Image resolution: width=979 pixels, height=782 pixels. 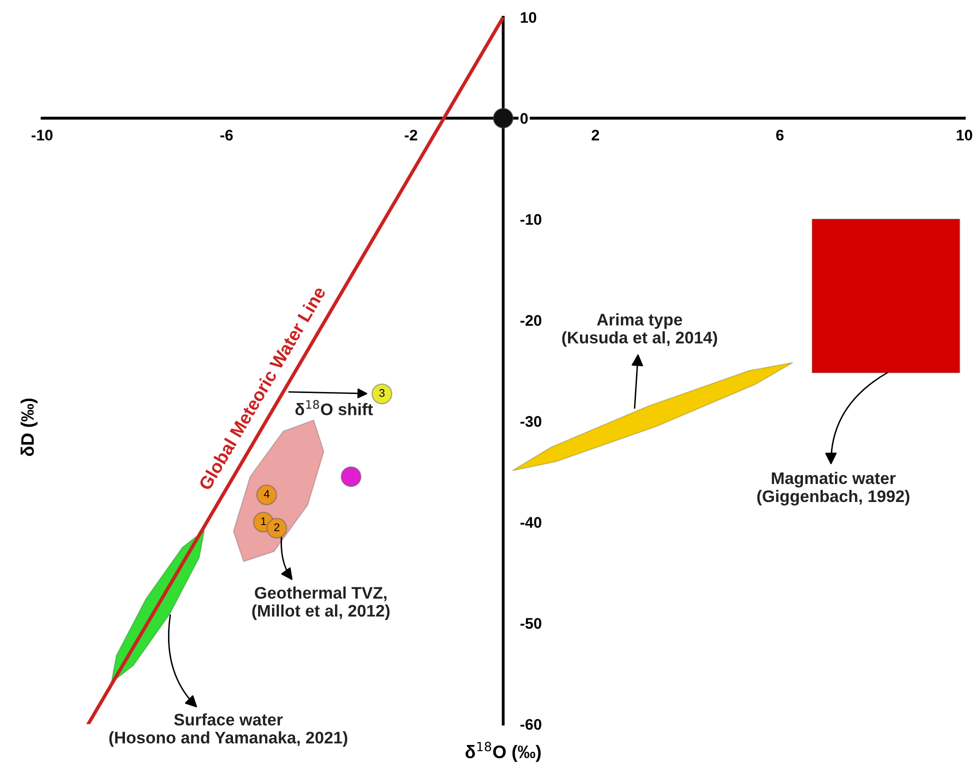 What do you see at coordinates (503, 118) in the screenshot?
I see `point` at bounding box center [503, 118].